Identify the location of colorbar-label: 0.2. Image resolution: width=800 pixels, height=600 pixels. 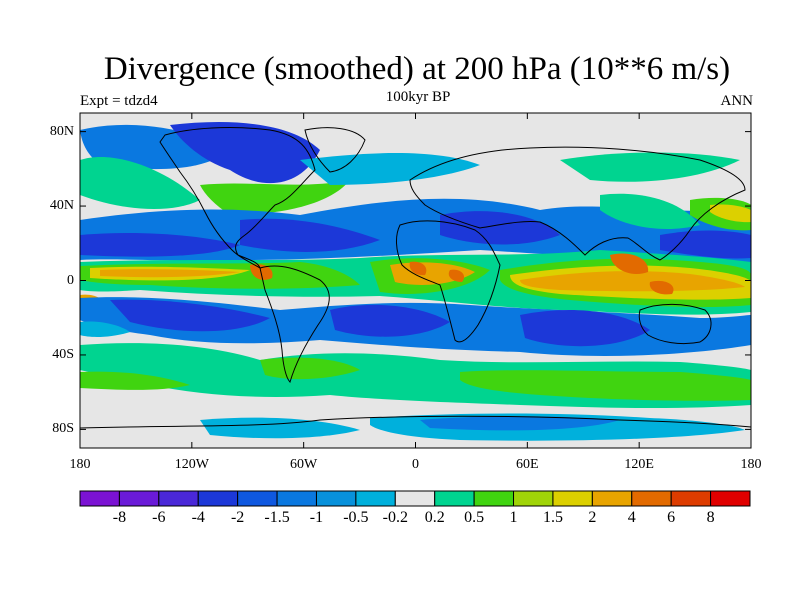
(434, 517).